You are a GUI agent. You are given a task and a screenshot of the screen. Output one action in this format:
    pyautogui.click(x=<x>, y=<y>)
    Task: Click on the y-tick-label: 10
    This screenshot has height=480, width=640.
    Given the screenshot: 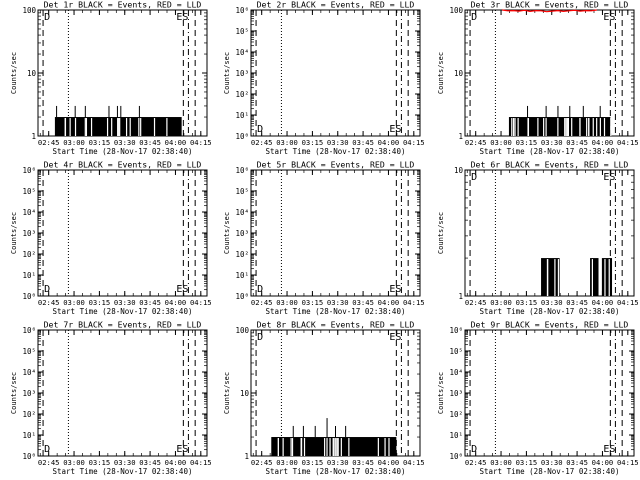 What is the action you would take?
    pyautogui.click(x=459, y=73)
    